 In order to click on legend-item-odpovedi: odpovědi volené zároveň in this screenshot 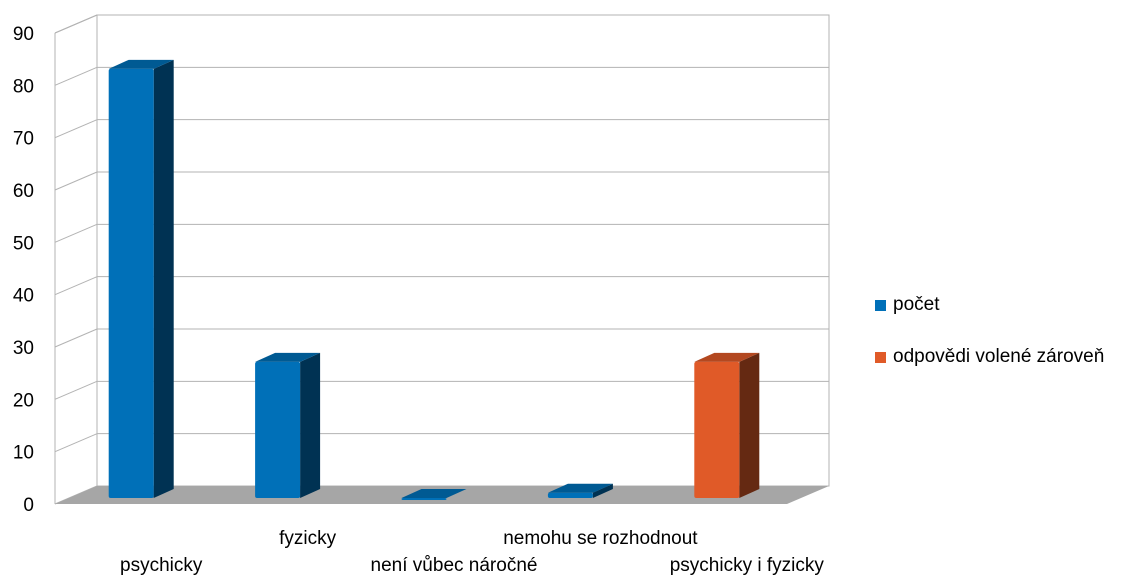, I will do `click(989, 357)`.